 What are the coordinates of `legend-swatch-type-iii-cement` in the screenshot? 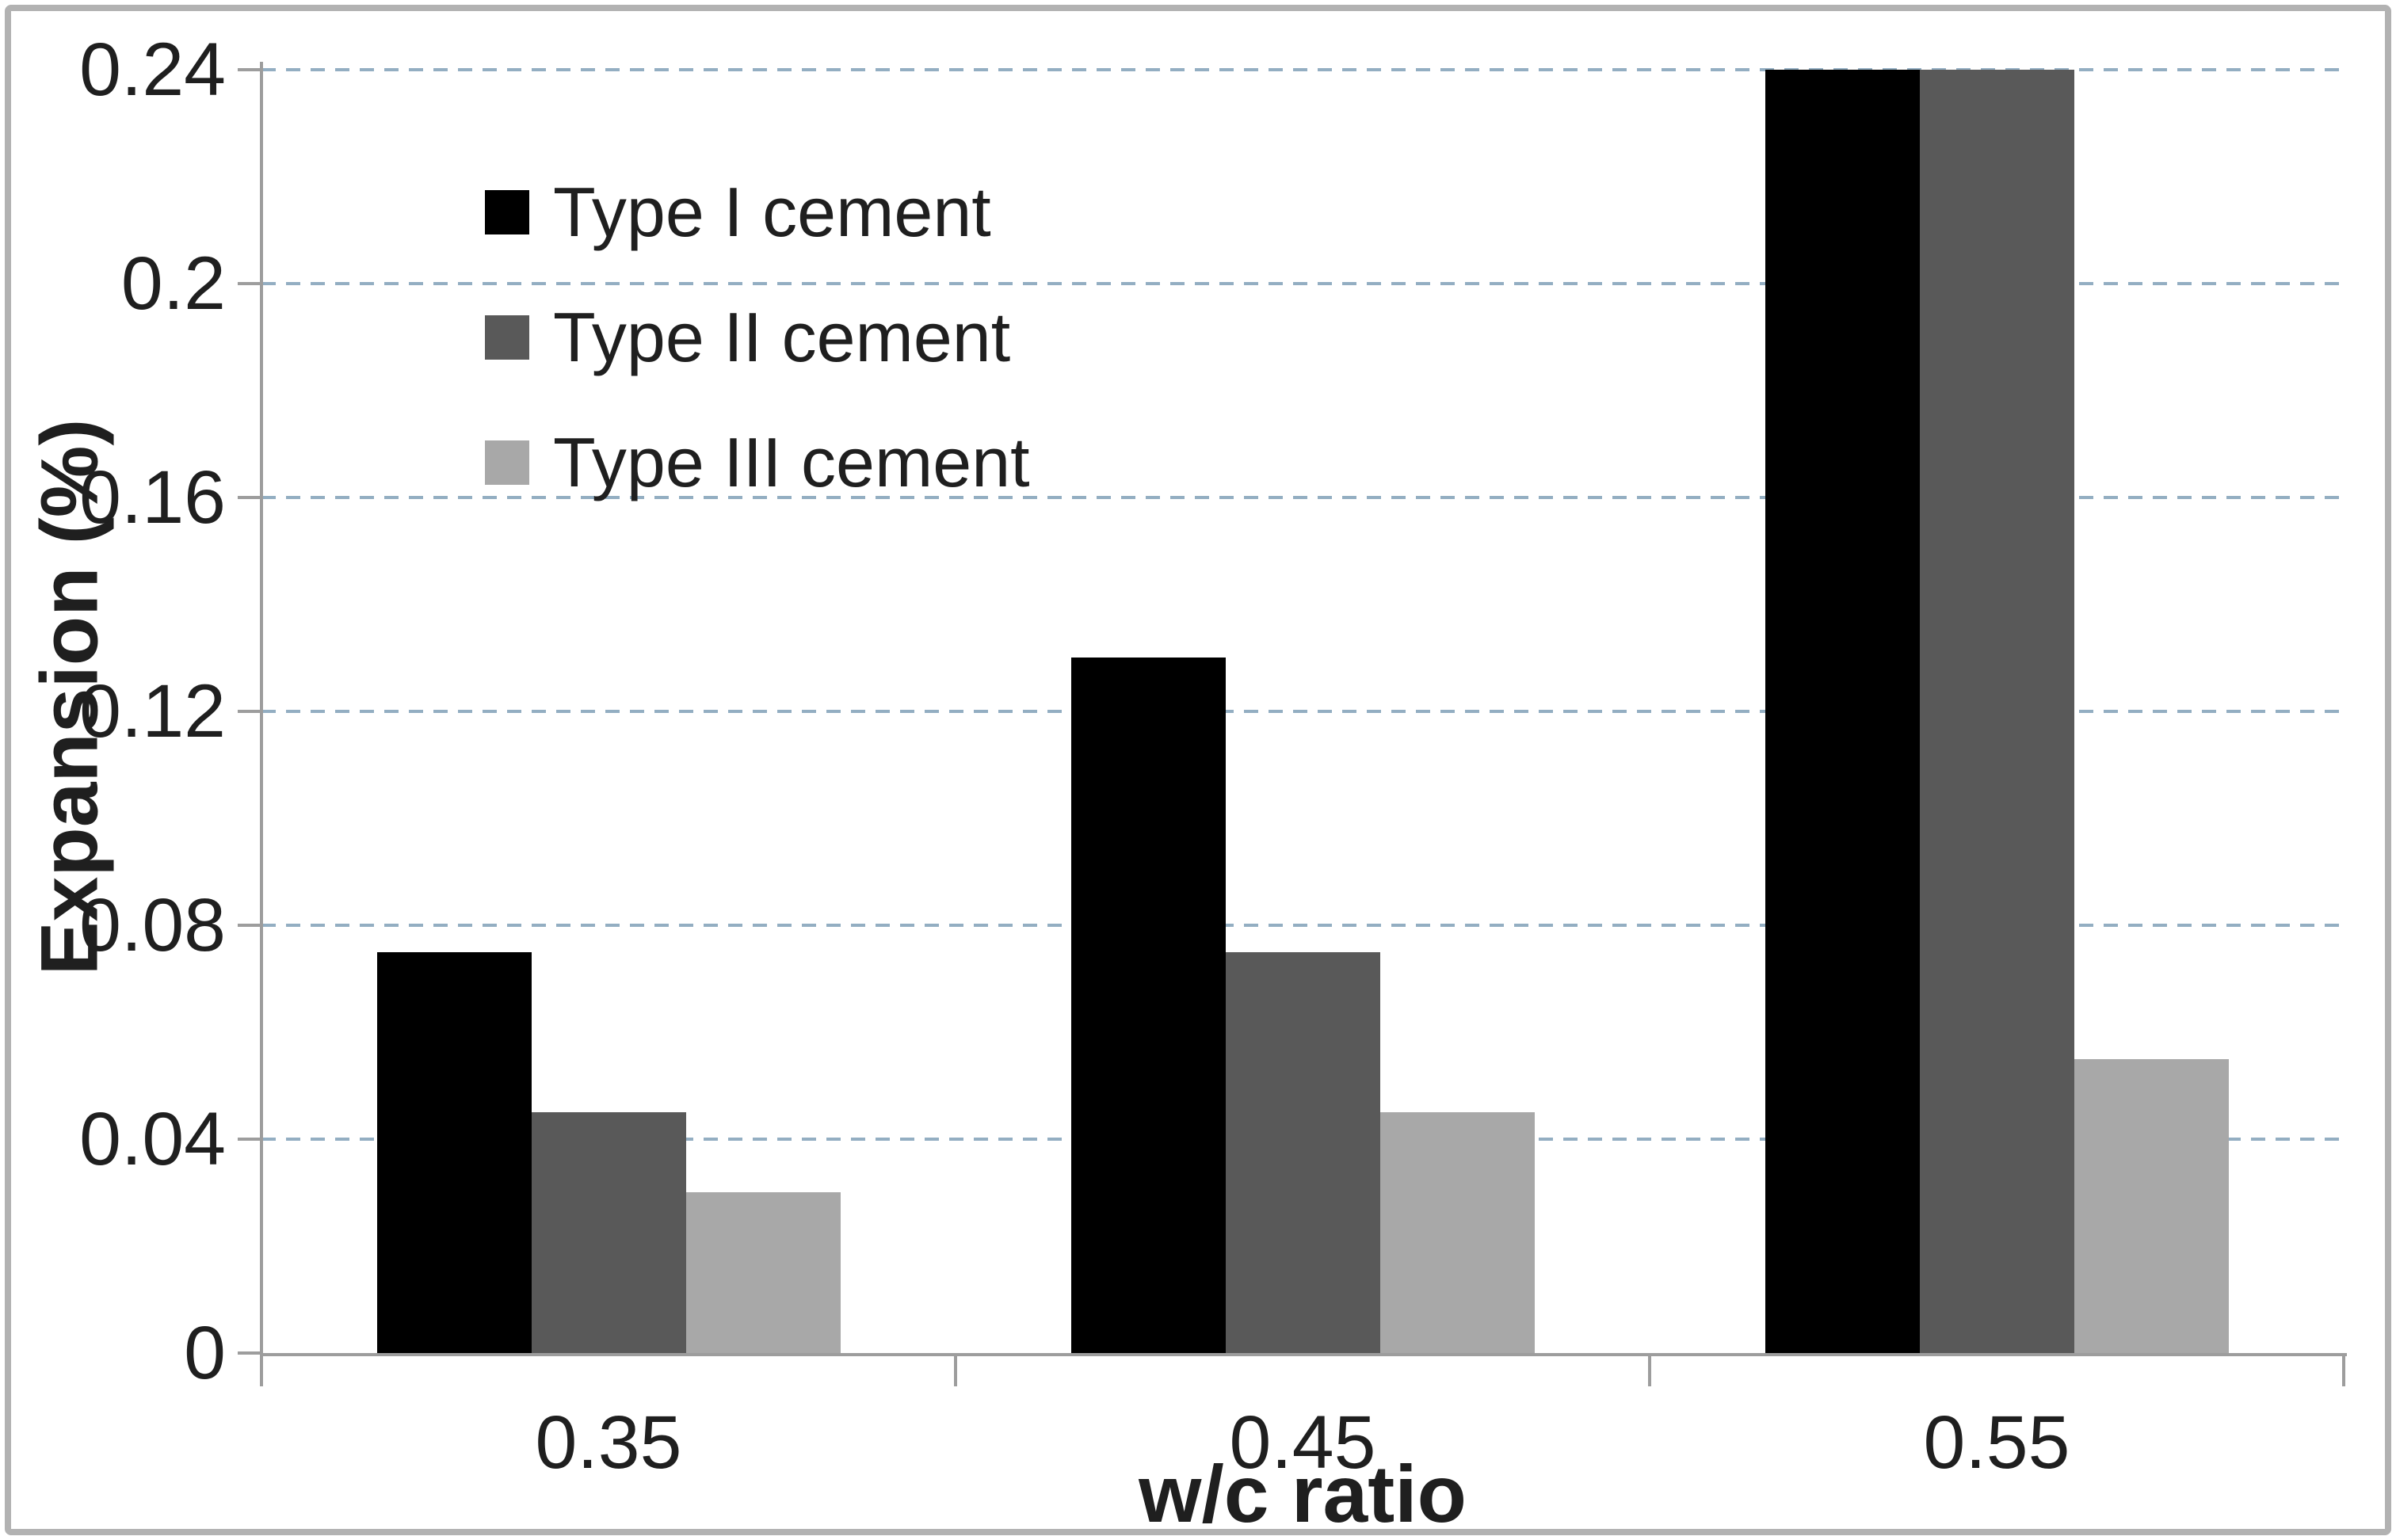 It's located at (507, 462).